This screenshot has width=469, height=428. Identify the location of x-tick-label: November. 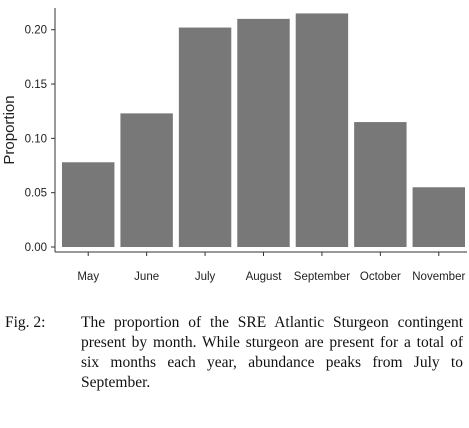
(438, 277).